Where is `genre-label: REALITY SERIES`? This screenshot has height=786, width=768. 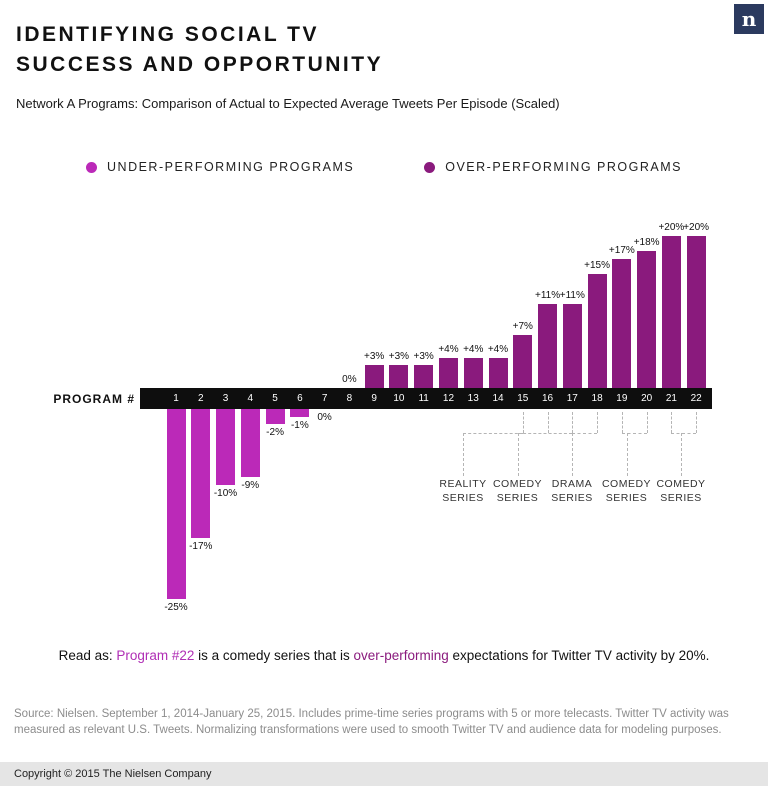 genre-label: REALITY SERIES is located at coordinates (463, 491).